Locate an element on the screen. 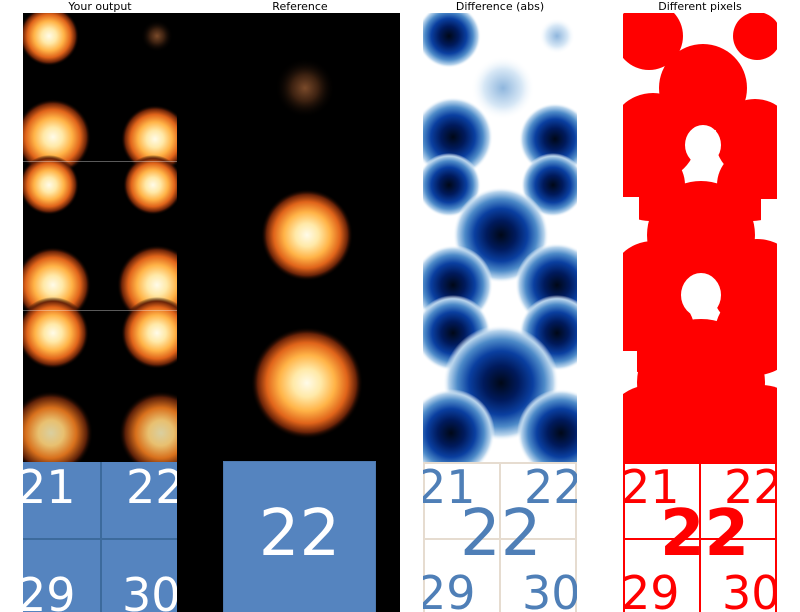 The image size is (800, 612). diff-number: 21 is located at coordinates (449, 487).